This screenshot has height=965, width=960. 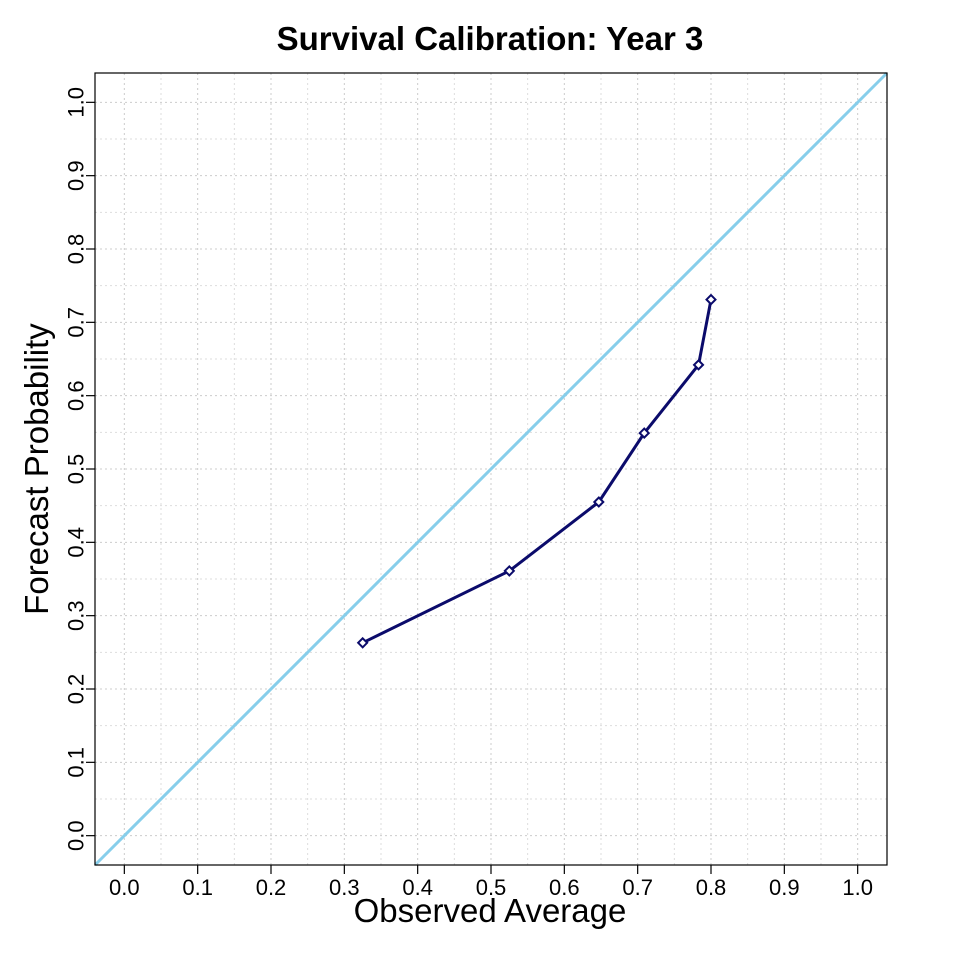 What do you see at coordinates (490, 910) in the screenshot?
I see `x-axis-label: Observed Average` at bounding box center [490, 910].